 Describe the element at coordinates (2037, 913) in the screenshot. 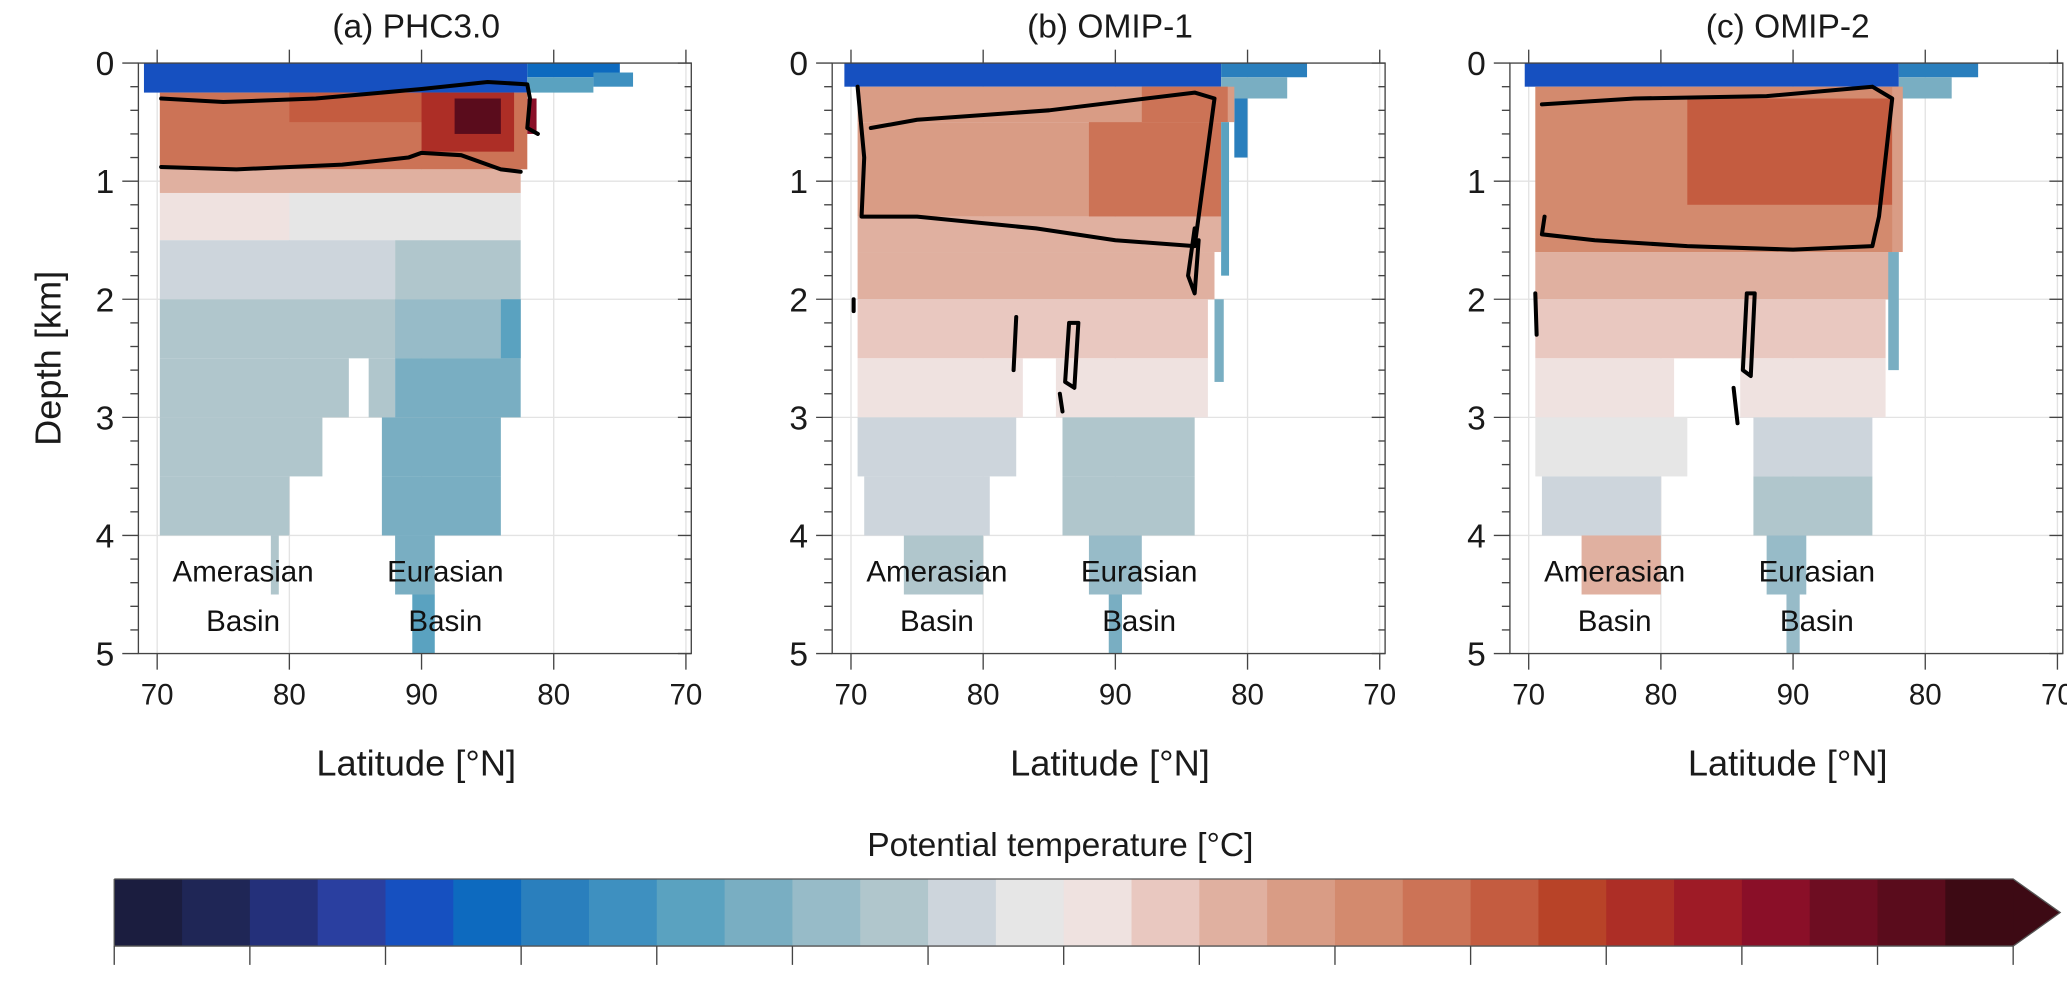

I see `colorbar-extend-arrow` at that location.